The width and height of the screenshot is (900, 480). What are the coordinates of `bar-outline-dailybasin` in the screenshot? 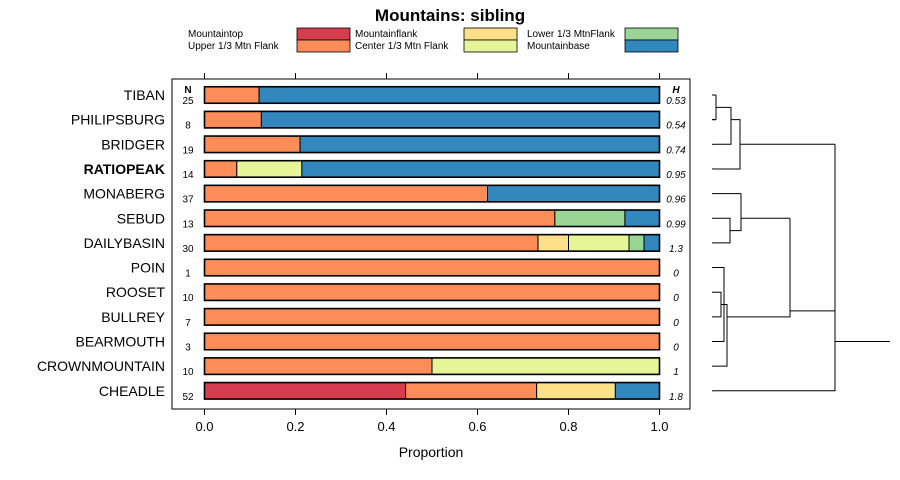 It's located at (432, 242).